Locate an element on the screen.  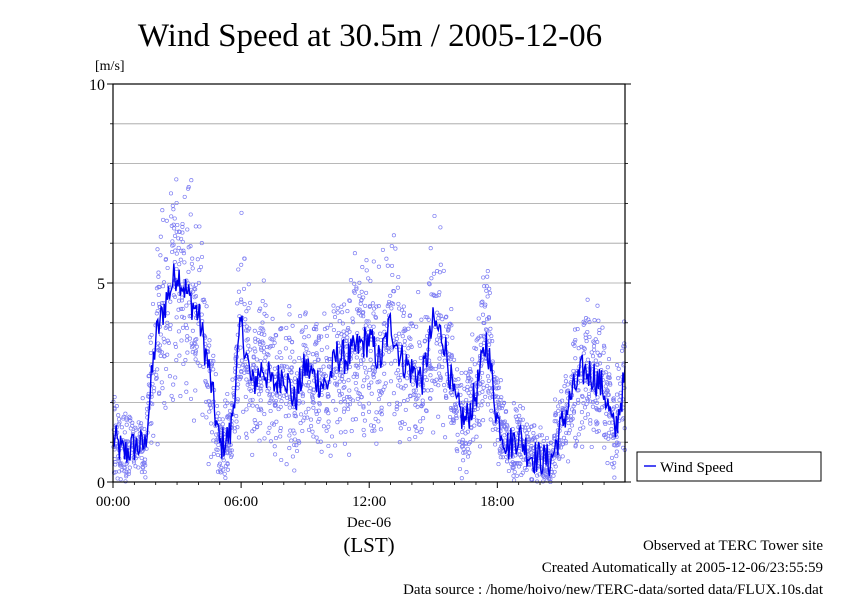
y-tick-label: 0 is located at coordinates (101, 483).